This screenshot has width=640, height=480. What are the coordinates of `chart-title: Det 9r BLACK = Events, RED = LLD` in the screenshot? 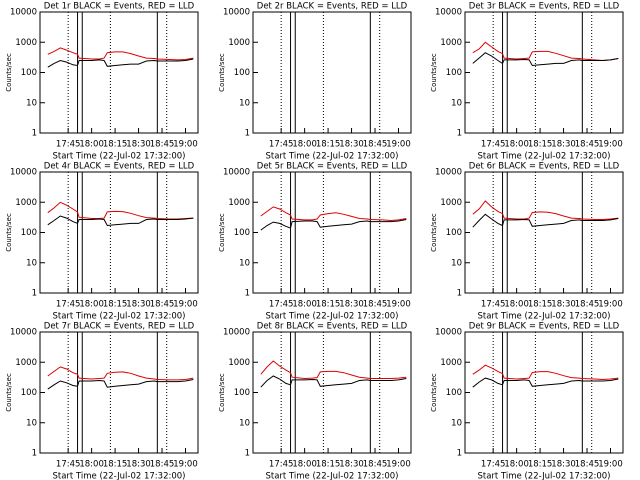 It's located at (544, 327).